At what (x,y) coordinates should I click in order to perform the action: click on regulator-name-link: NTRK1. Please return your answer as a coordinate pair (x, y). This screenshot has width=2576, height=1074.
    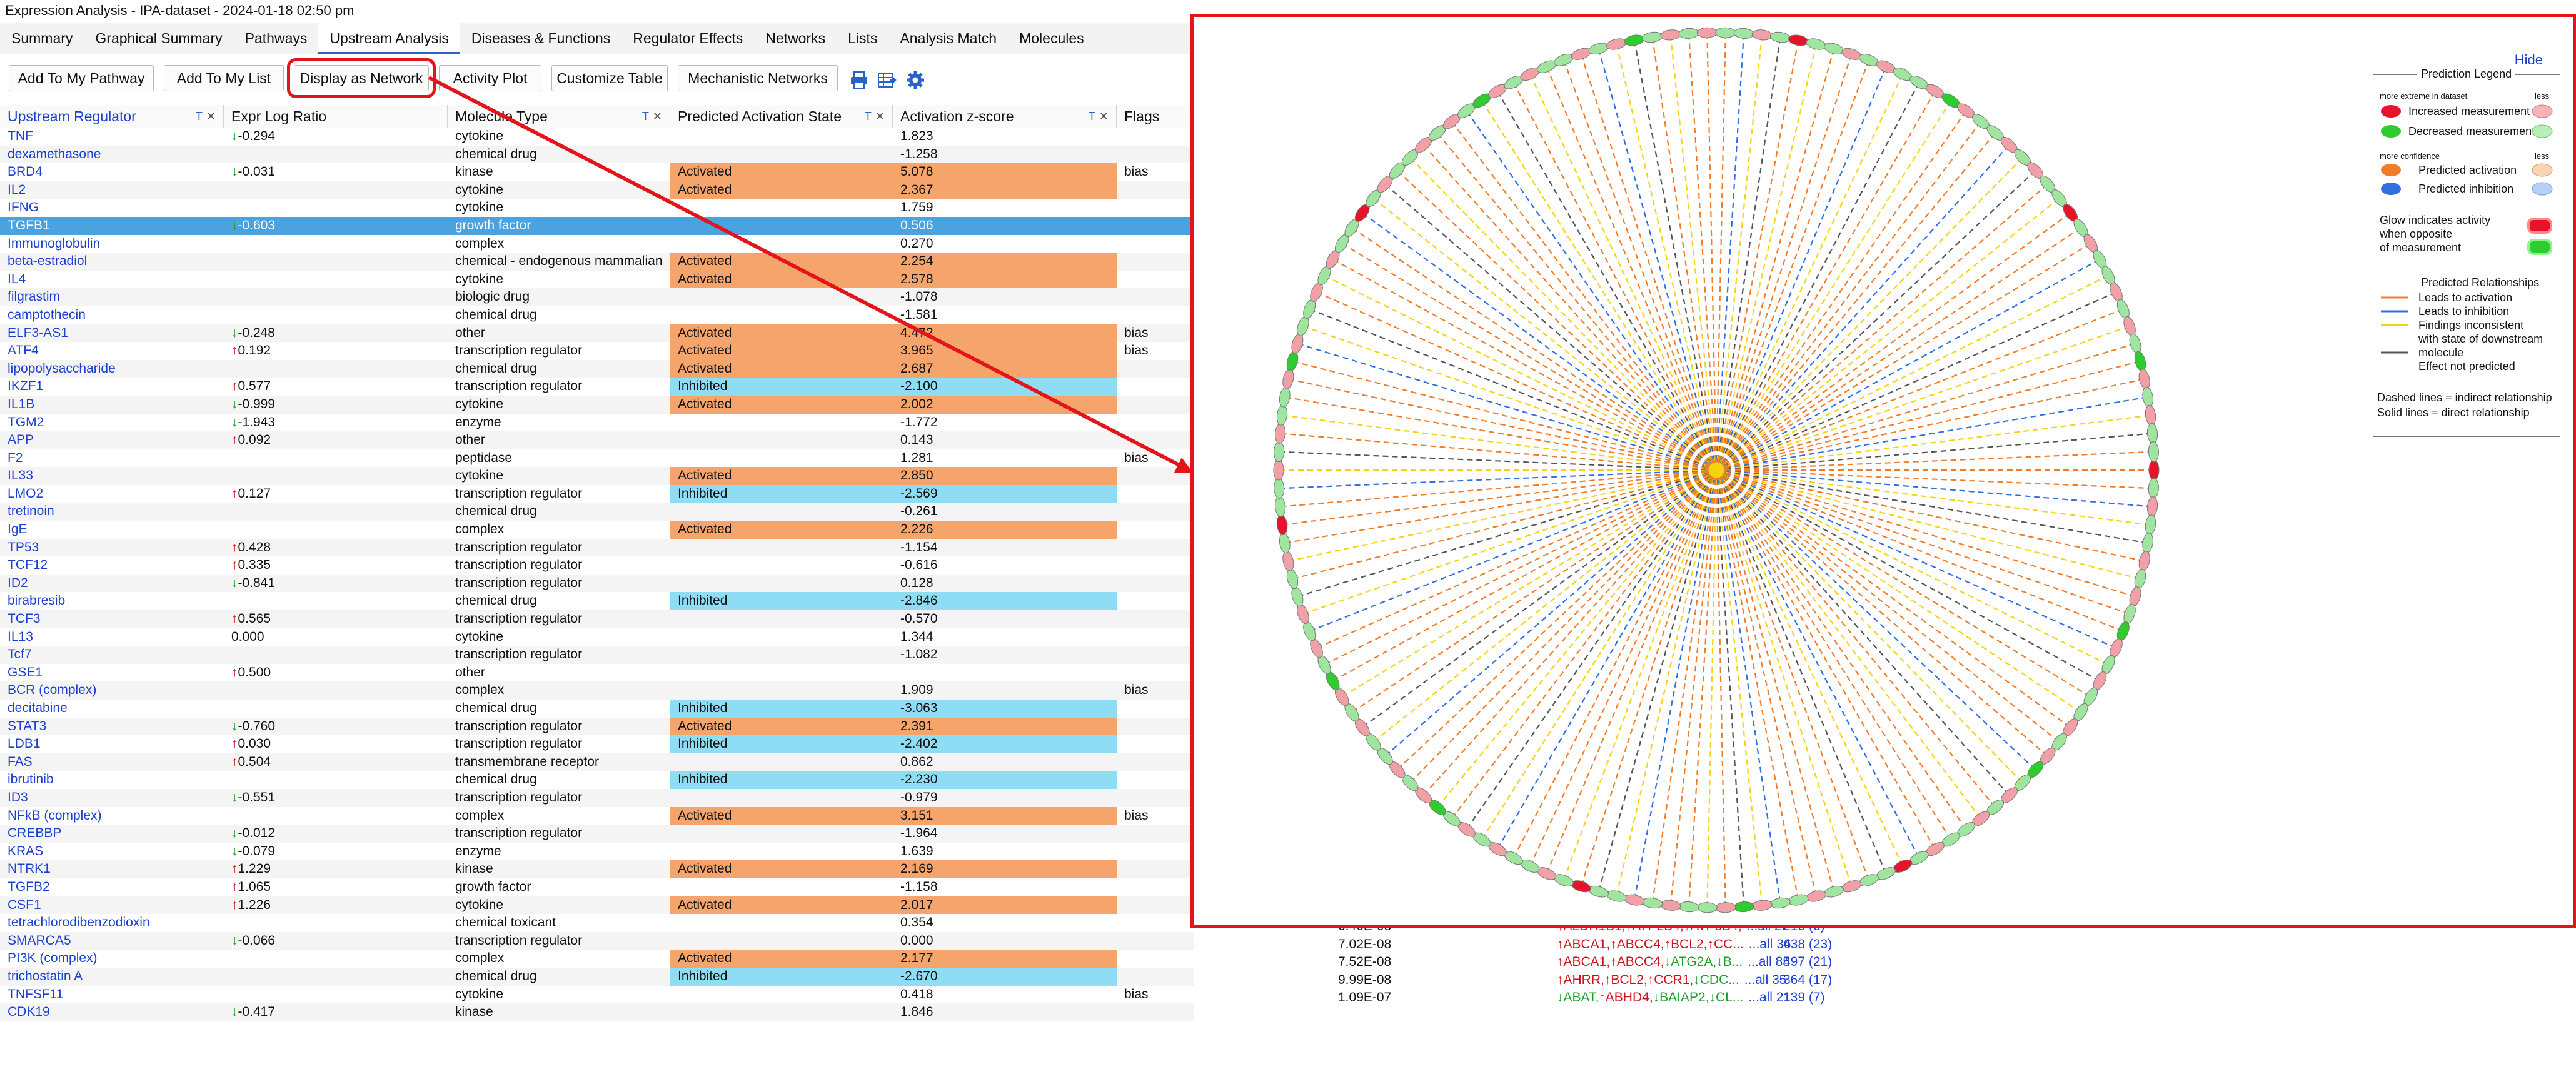
    Looking at the image, I should click on (29, 868).